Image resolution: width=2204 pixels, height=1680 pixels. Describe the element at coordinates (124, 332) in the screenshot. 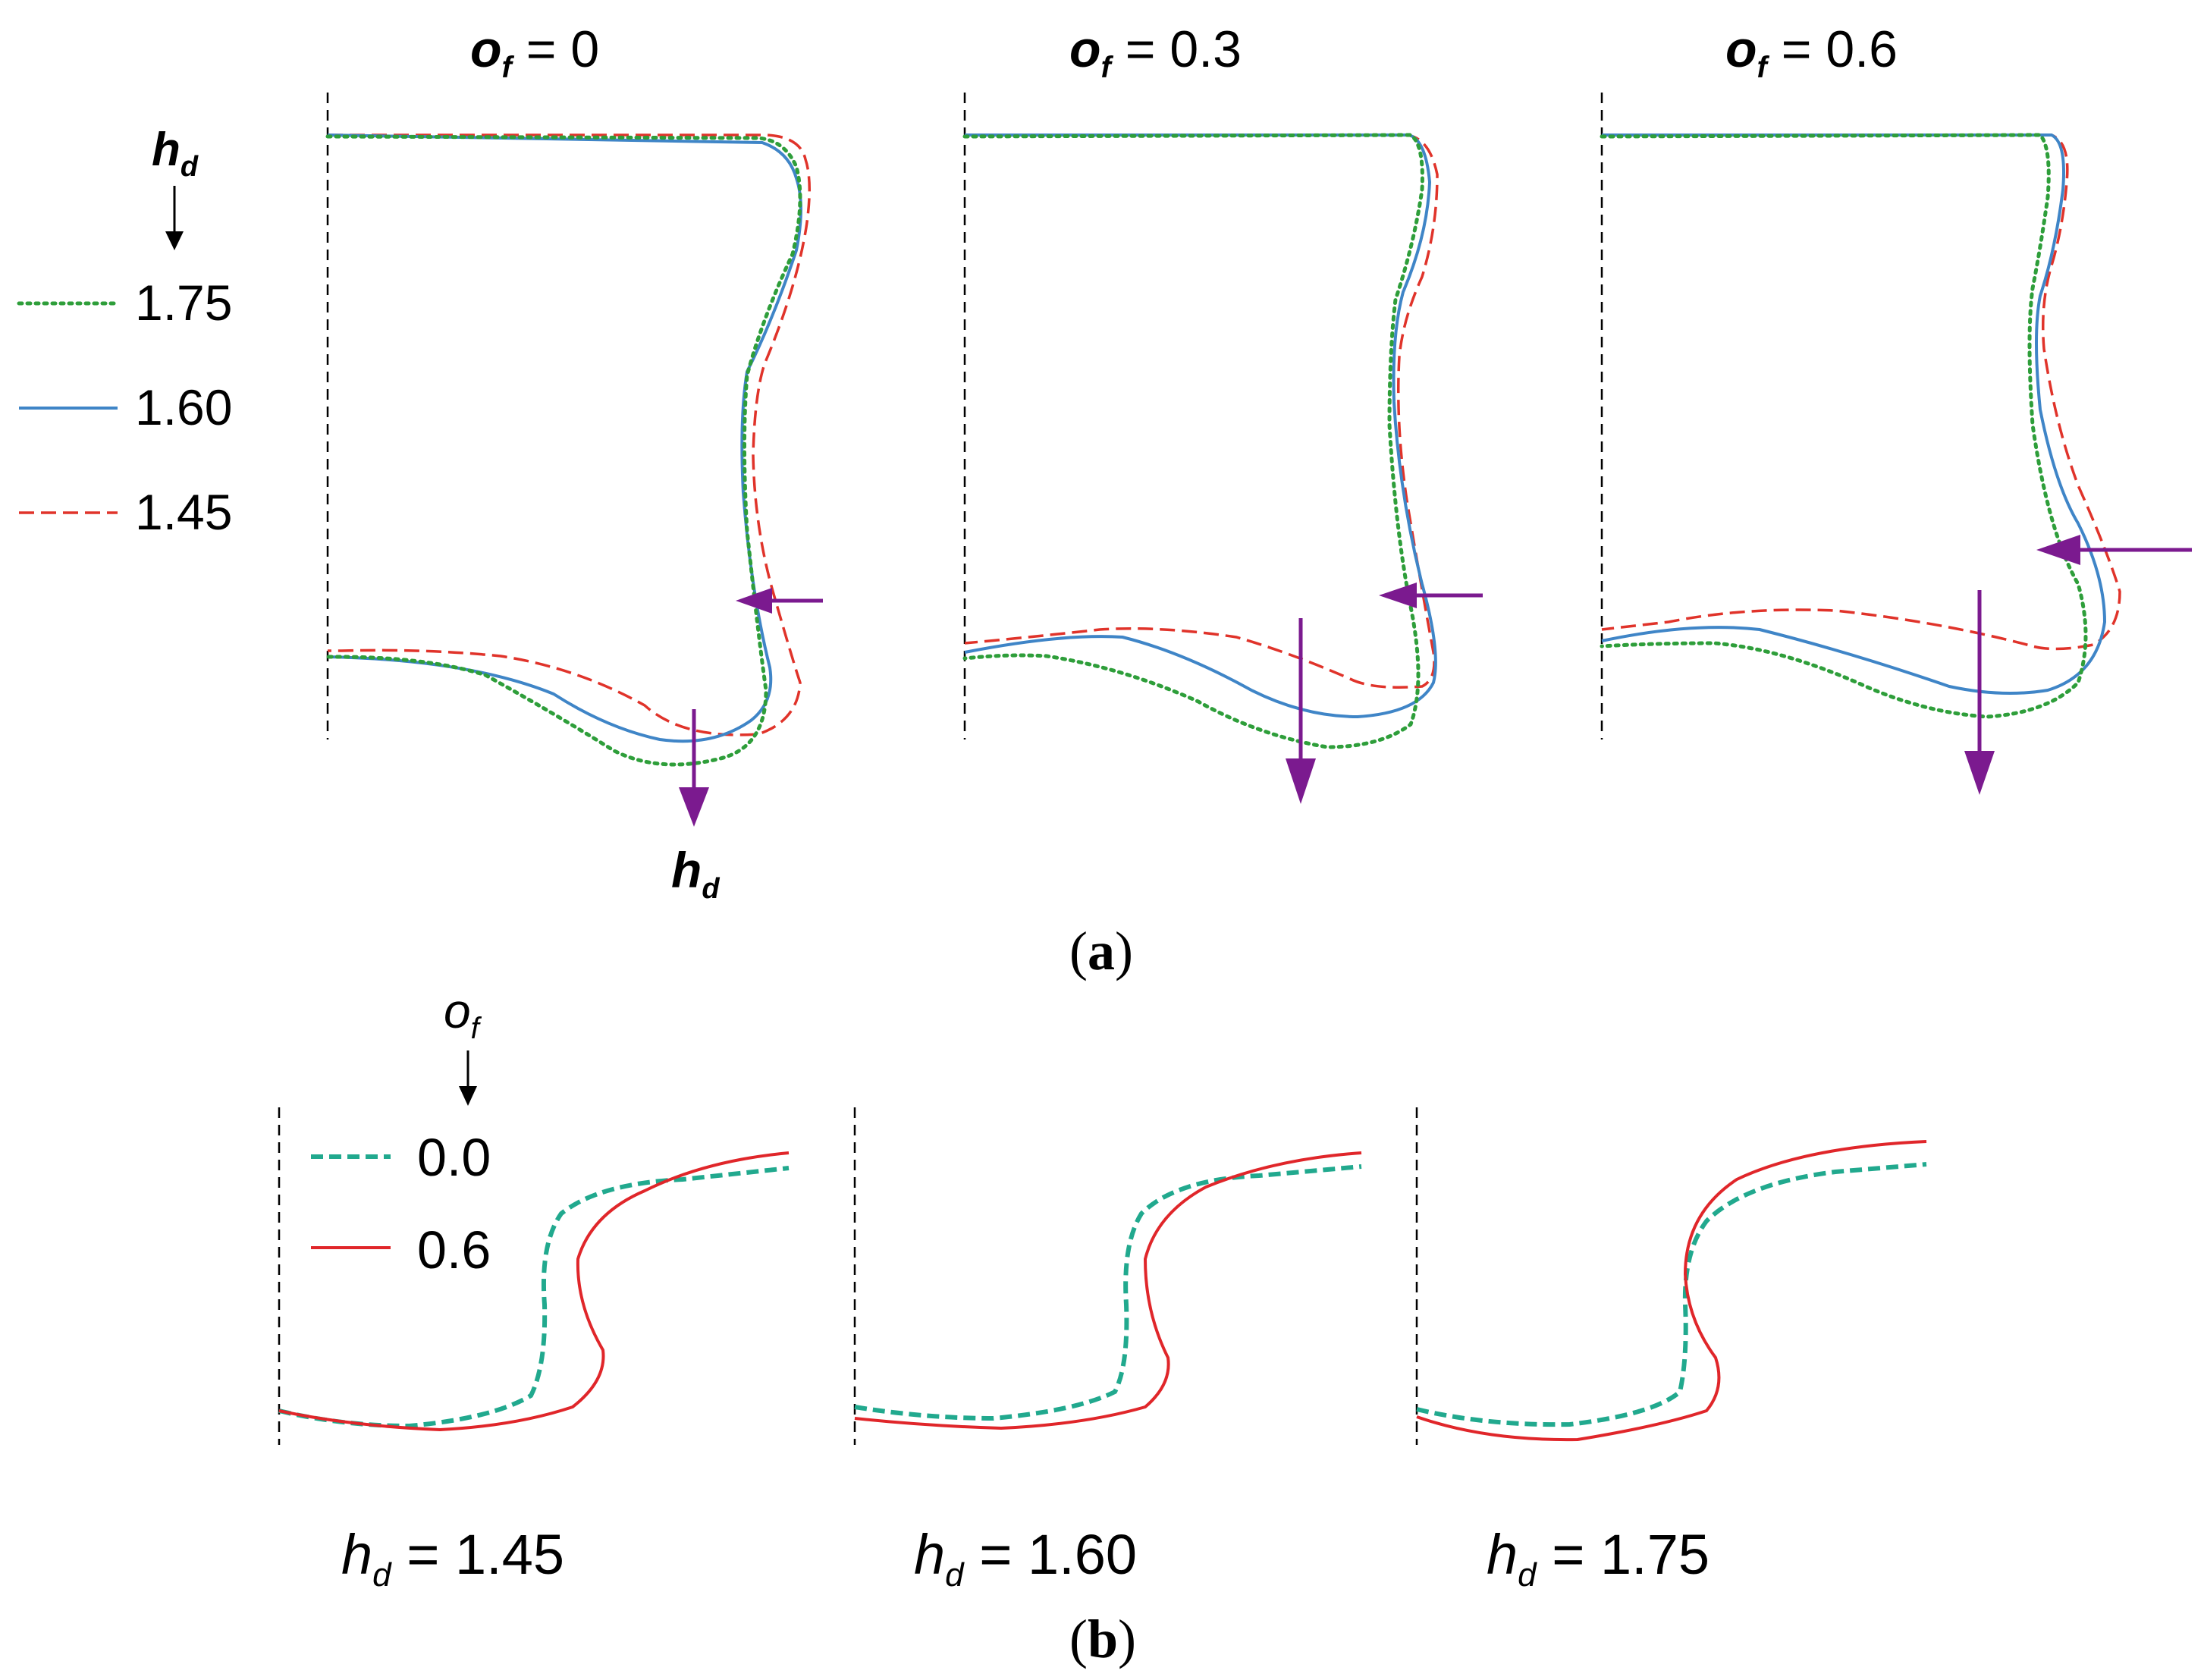

I see `panel-a-legend: hd 1.75 1.60 1.45` at that location.